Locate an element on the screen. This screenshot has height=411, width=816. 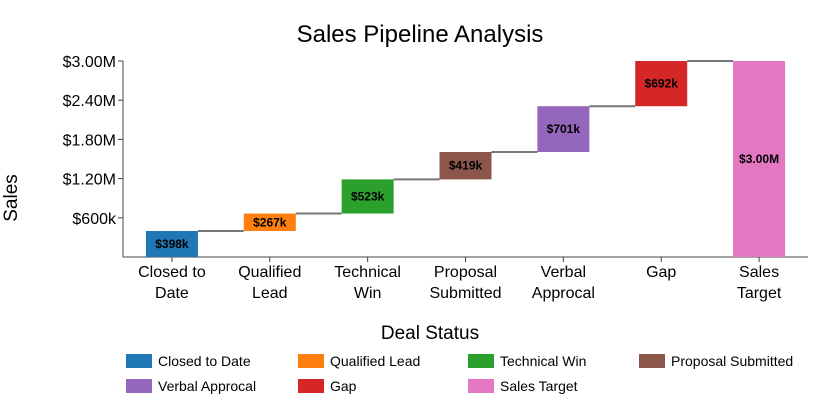
y-axis-label: Sales is located at coordinates (11, 198).